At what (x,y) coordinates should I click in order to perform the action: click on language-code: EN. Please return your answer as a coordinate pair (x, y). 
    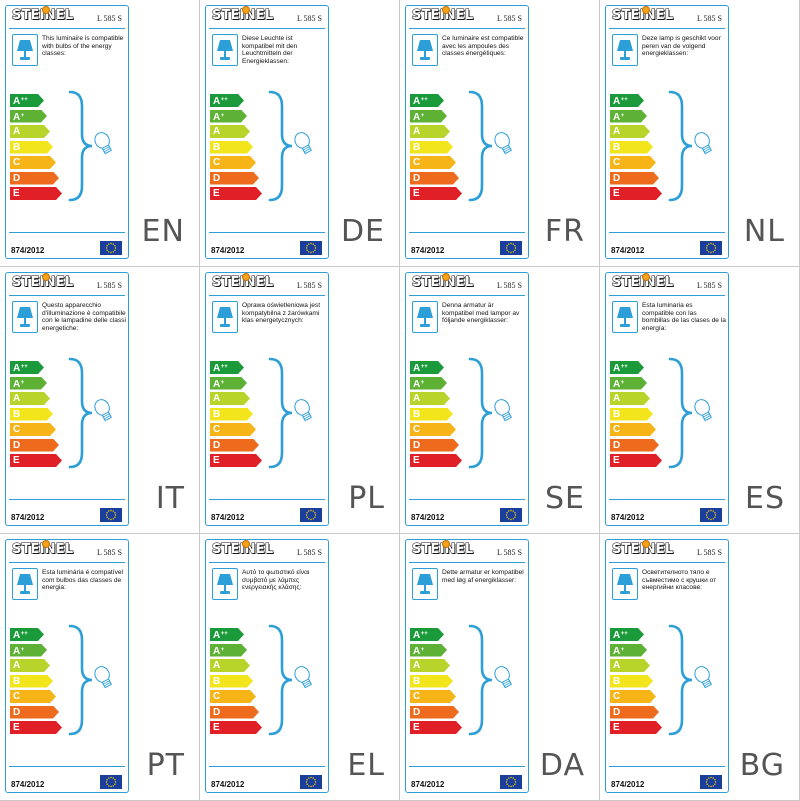
    Looking at the image, I should click on (163, 231).